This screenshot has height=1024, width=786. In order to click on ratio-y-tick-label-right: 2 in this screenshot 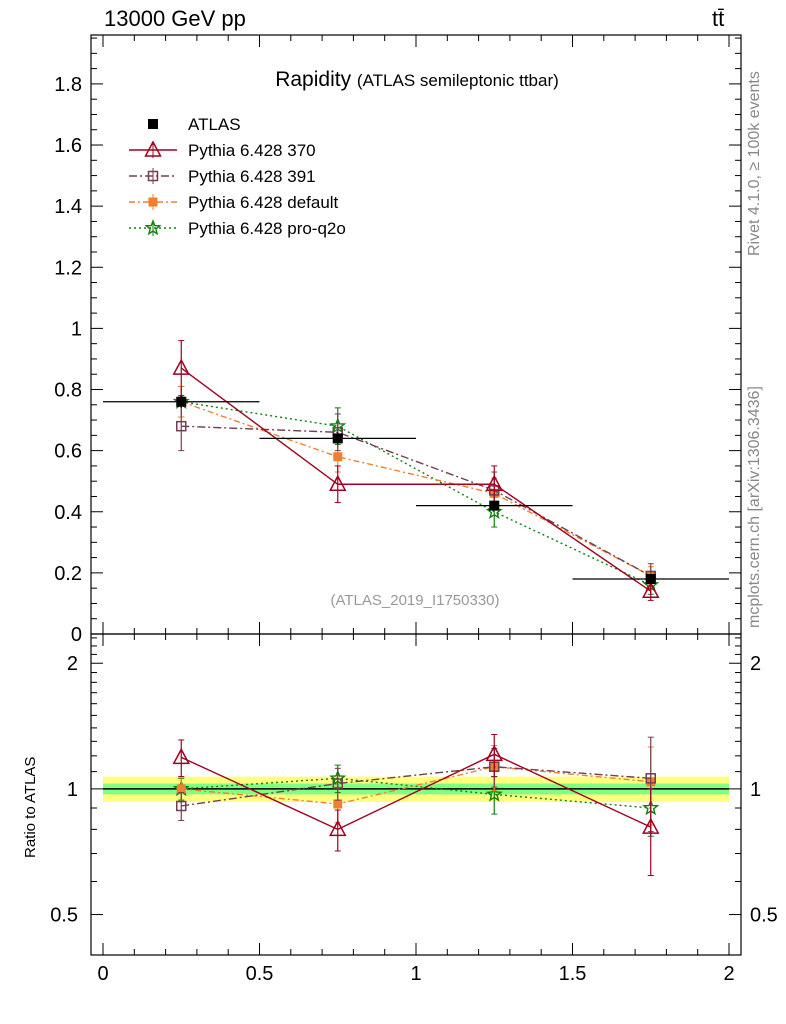, I will do `click(755, 664)`.